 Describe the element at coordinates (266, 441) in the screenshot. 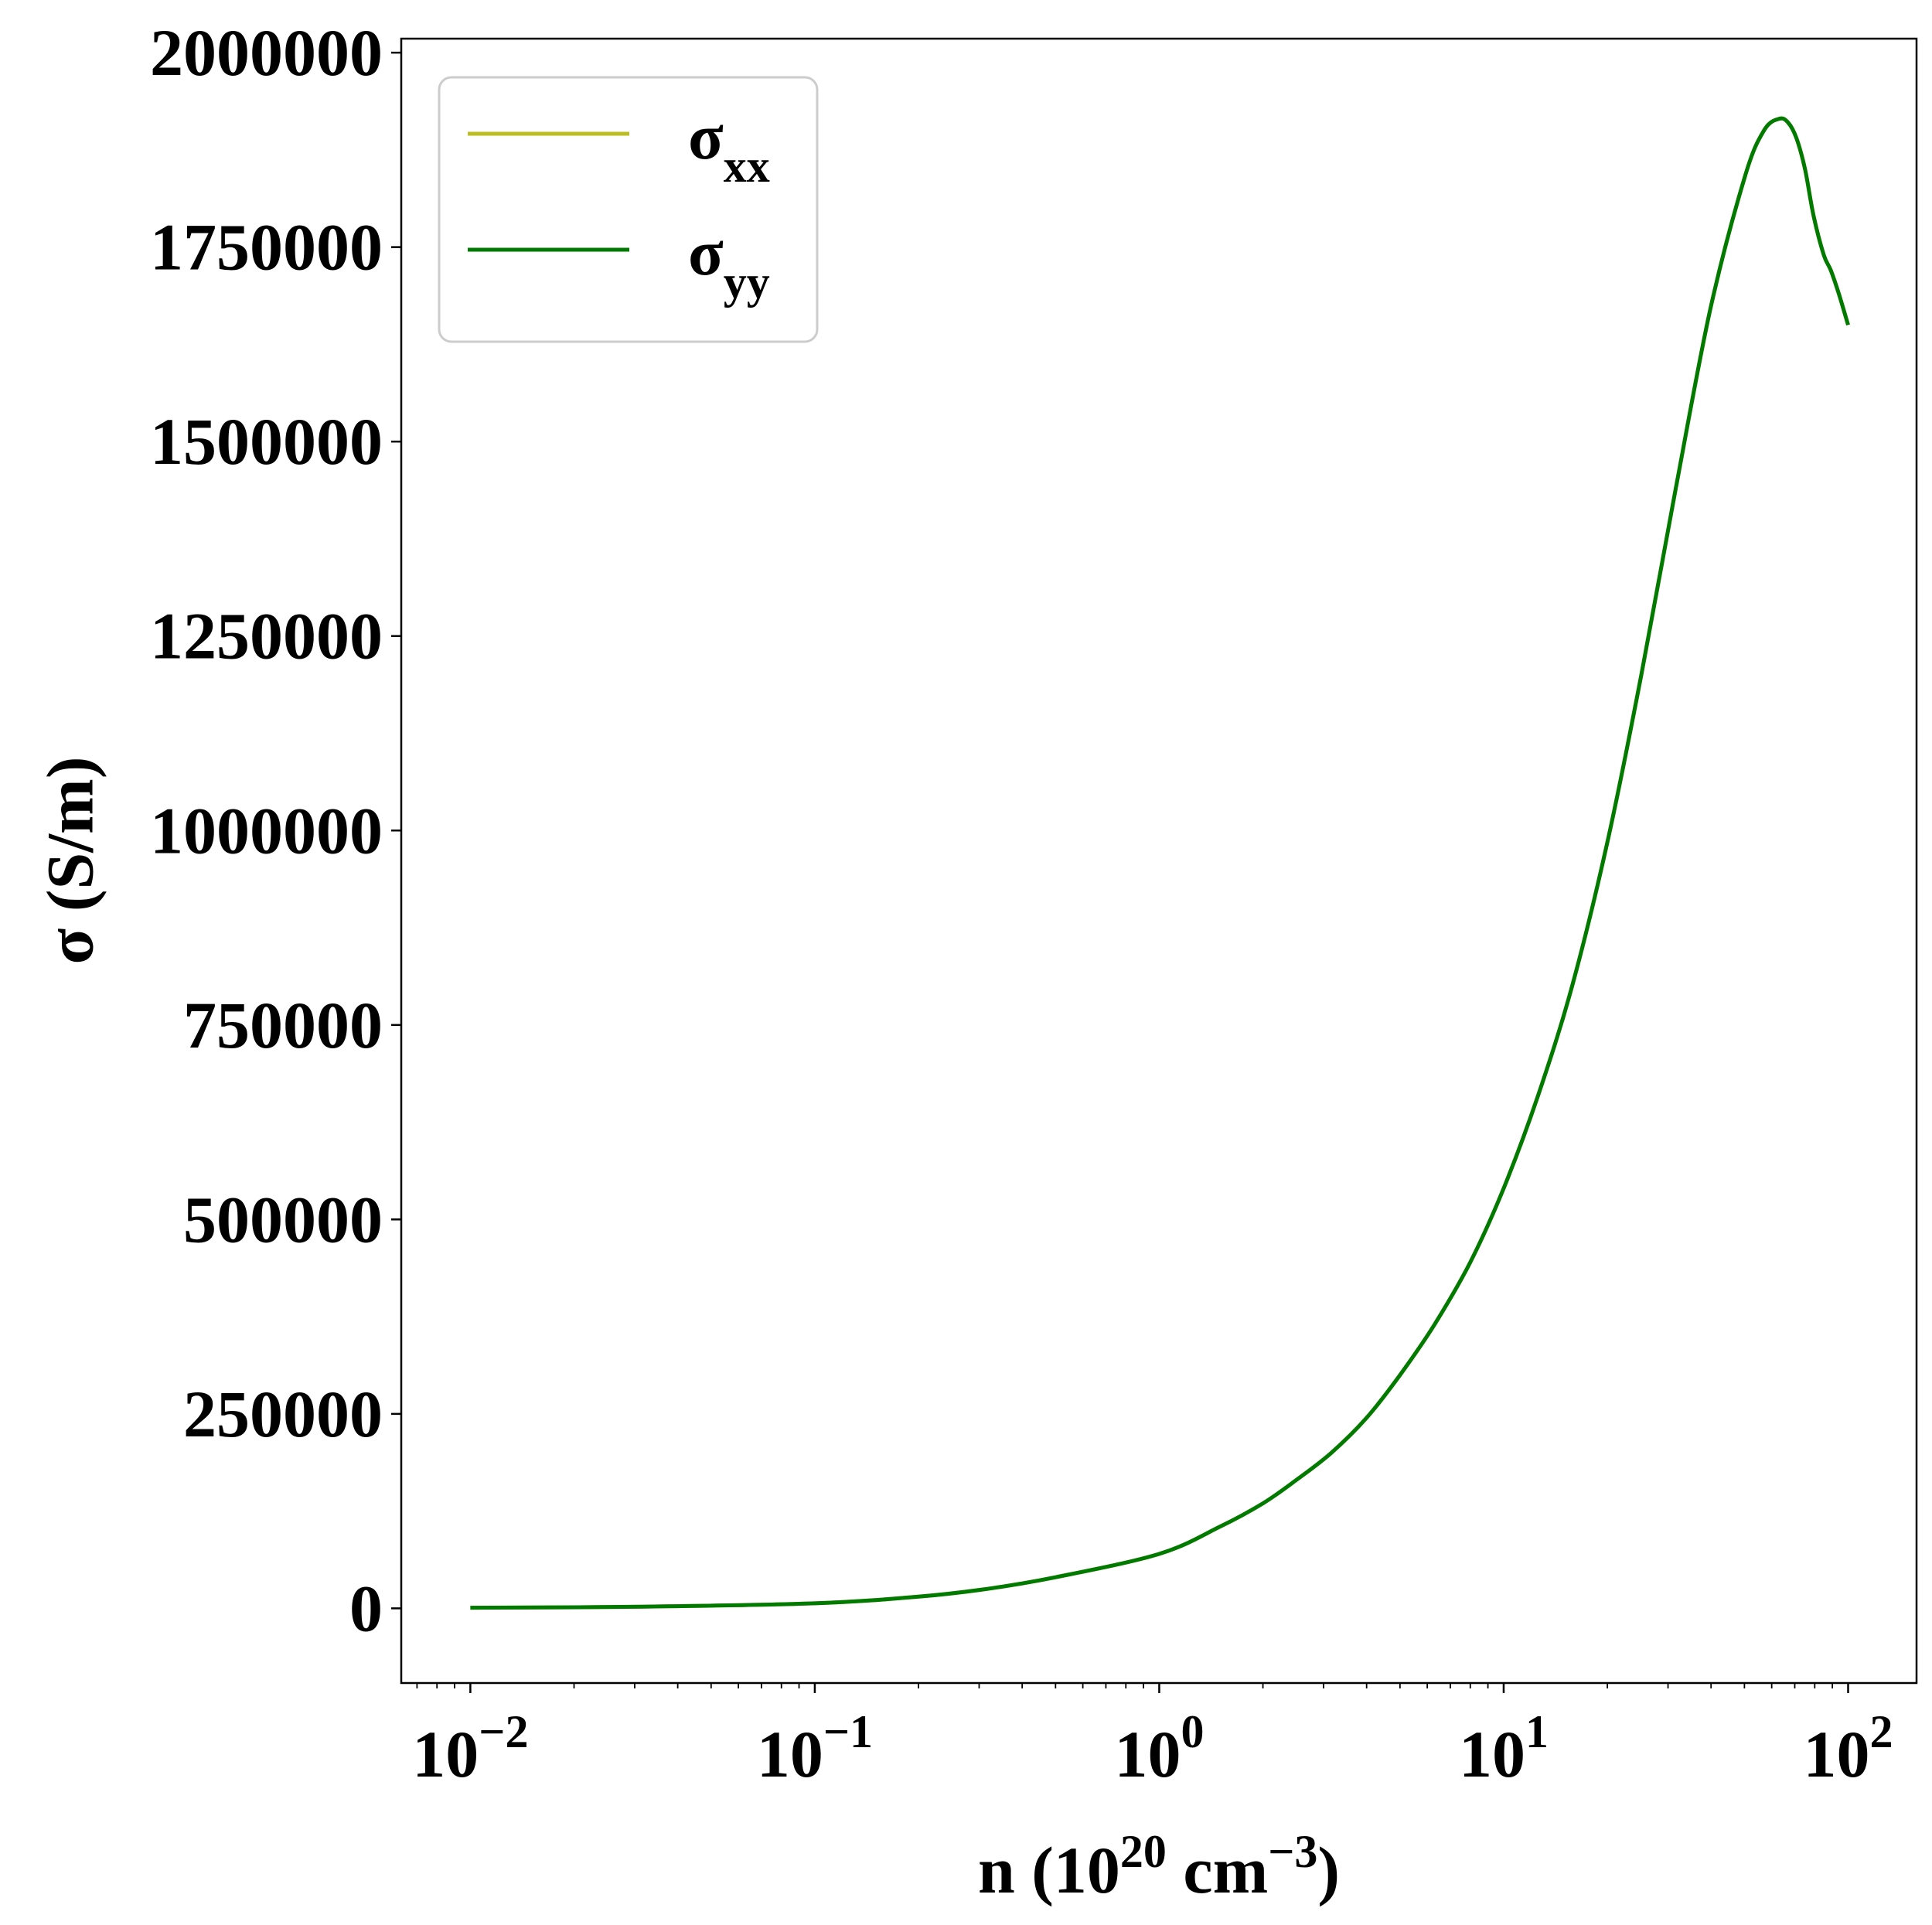

I see `y-tick-label: 1500000` at that location.